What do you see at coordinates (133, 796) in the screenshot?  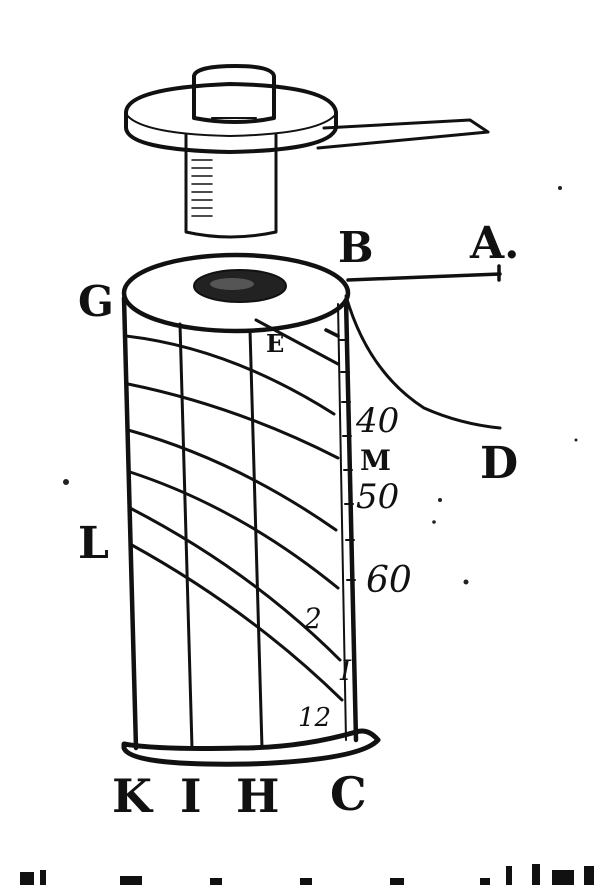 I see `label-K: K` at bounding box center [133, 796].